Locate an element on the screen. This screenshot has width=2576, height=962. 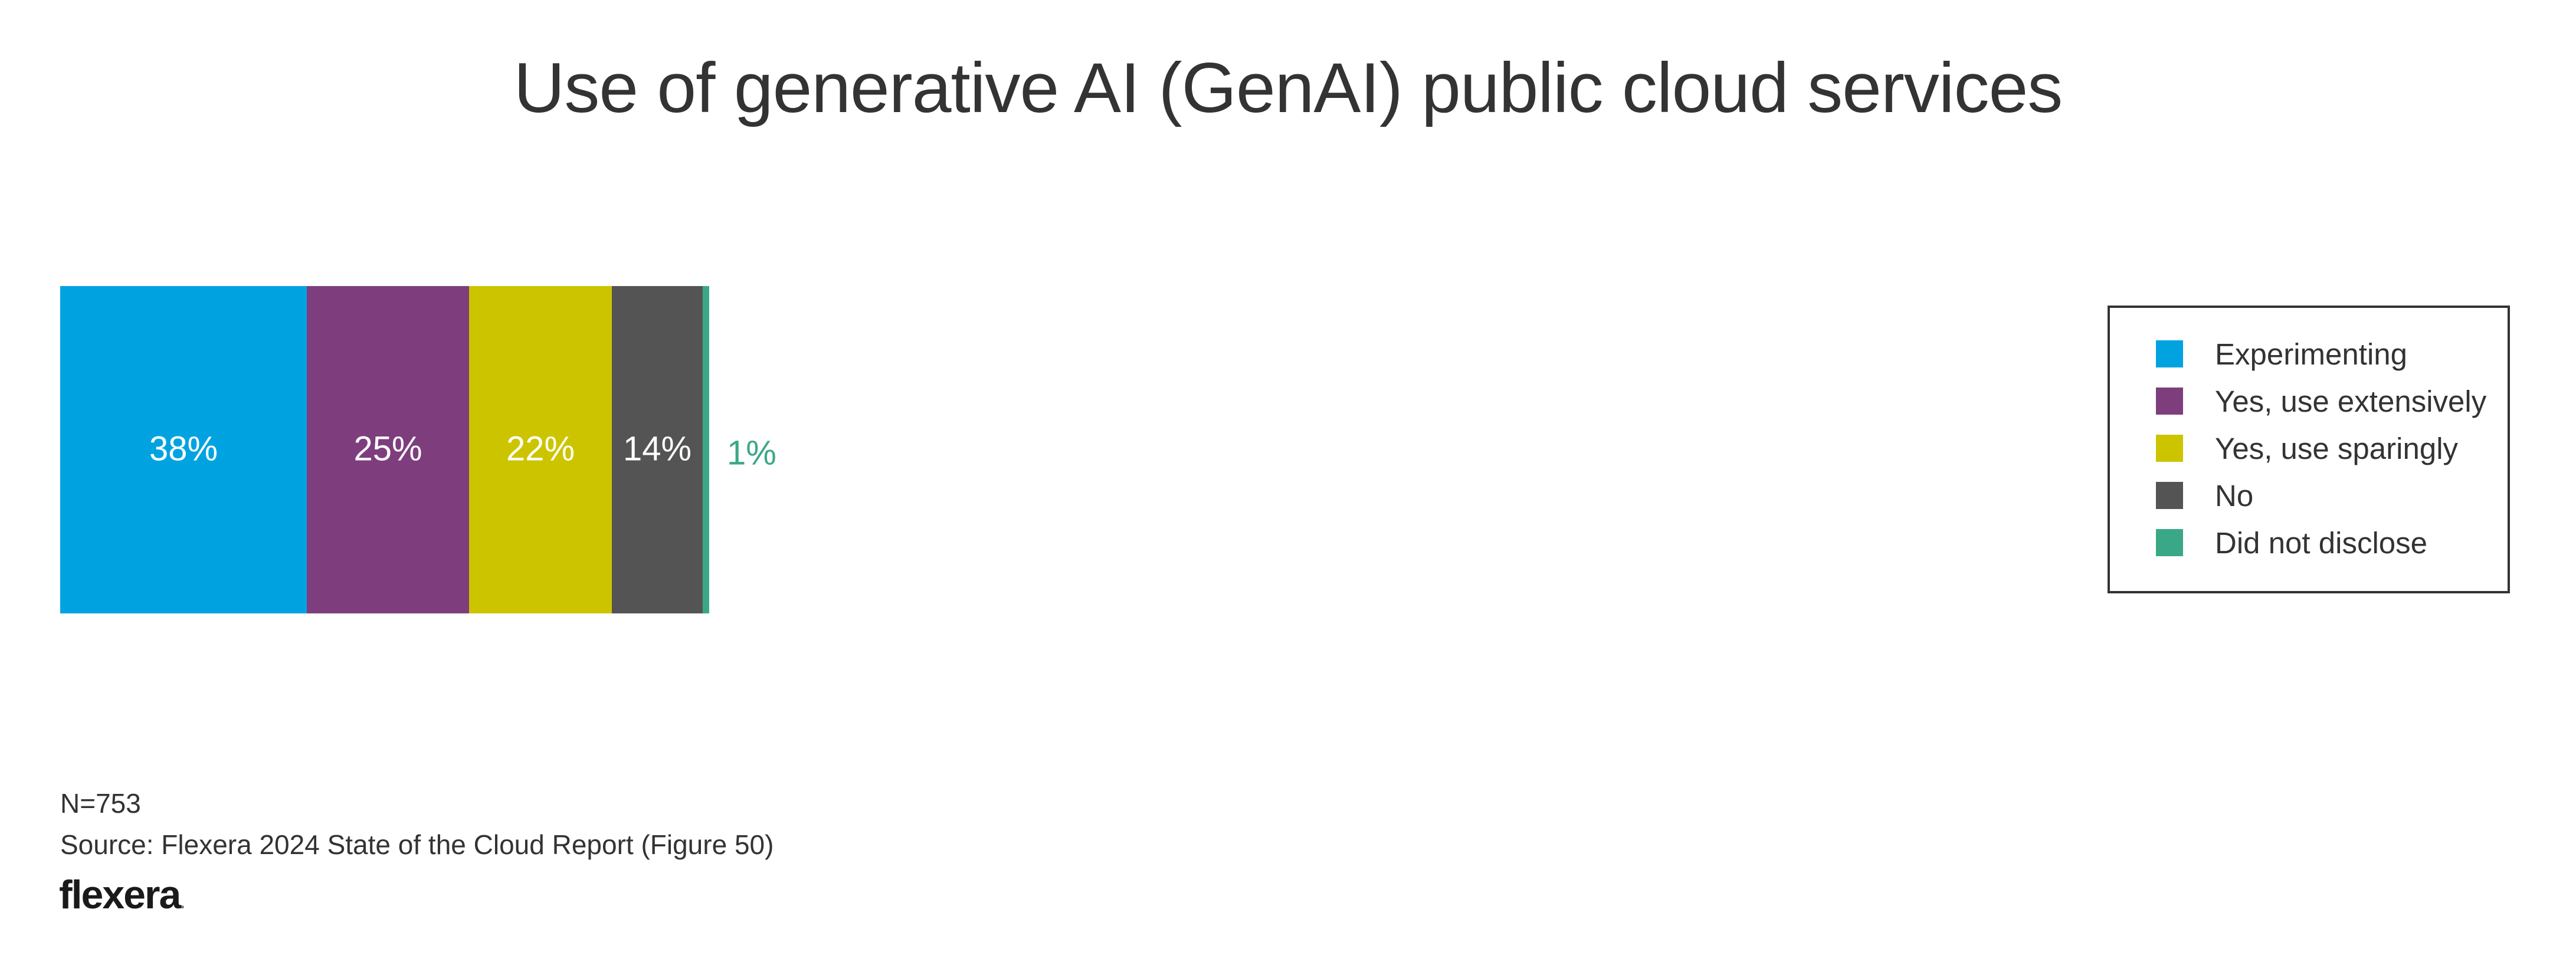
bar-segment-no is located at coordinates (657, 450).